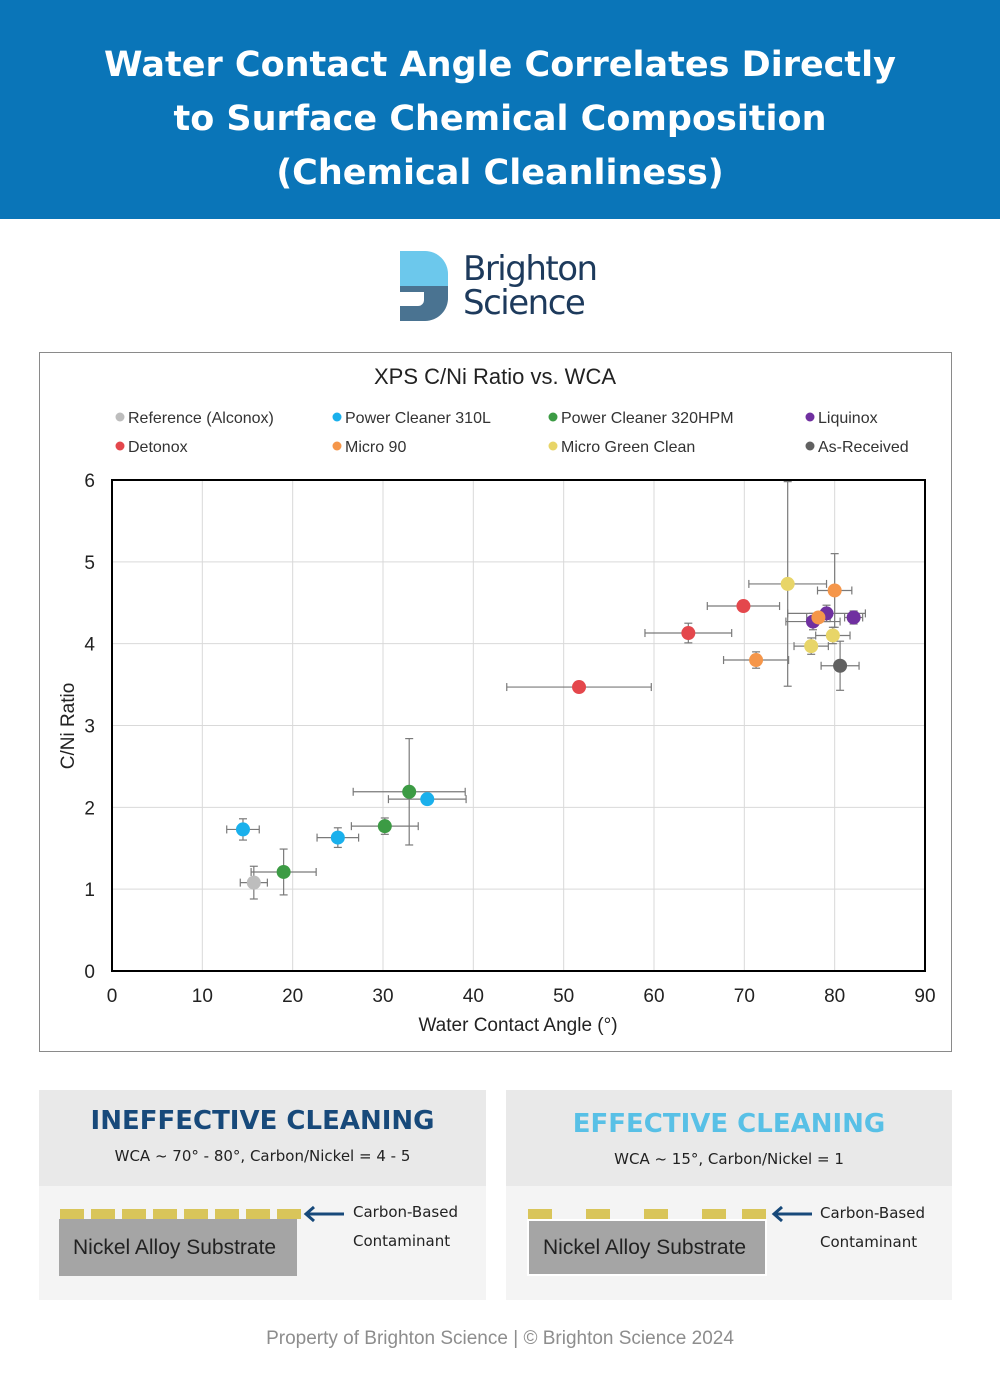 This screenshot has width=1000, height=1382. What do you see at coordinates (424, 303) in the screenshot?
I see `logo-mark-bottom` at bounding box center [424, 303].